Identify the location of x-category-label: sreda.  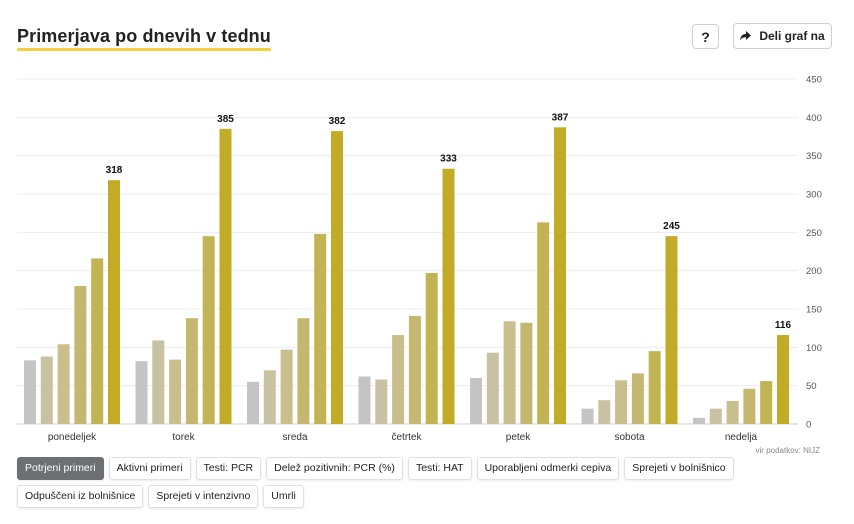
(294, 437).